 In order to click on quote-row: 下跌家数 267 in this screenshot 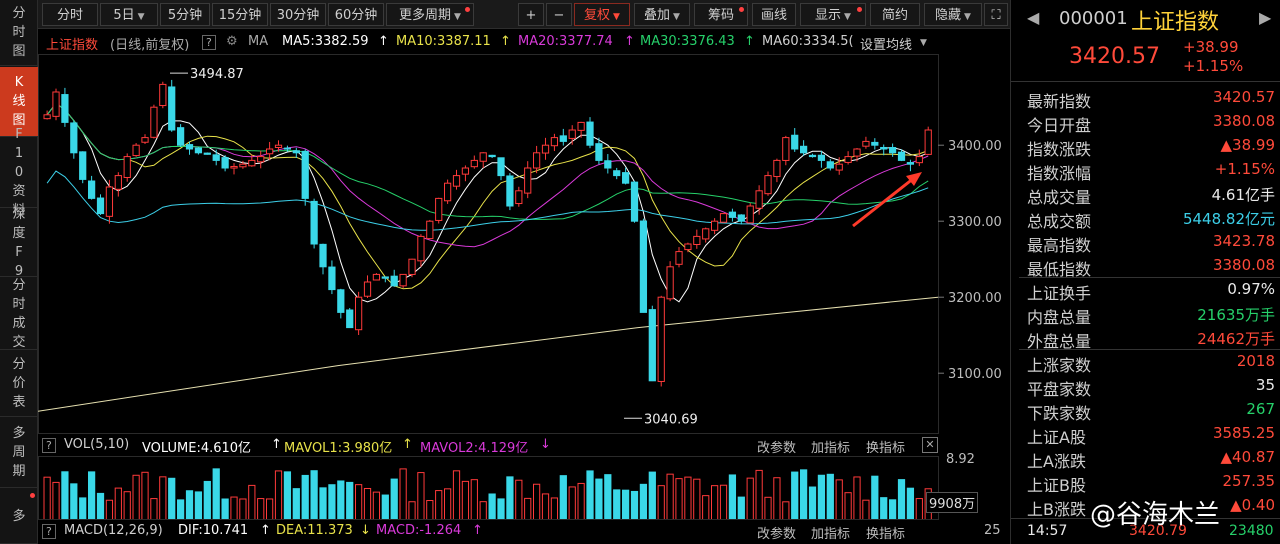, I will do `click(1145, 410)`.